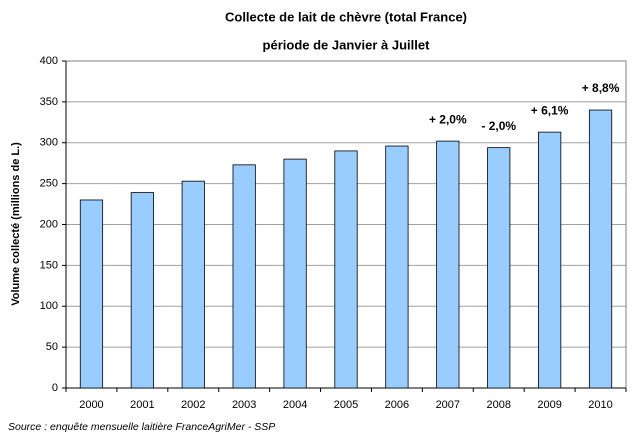 Image resolution: width=634 pixels, height=434 pixels. Describe the element at coordinates (448, 405) in the screenshot. I see `x-tick-label: 2007` at that location.